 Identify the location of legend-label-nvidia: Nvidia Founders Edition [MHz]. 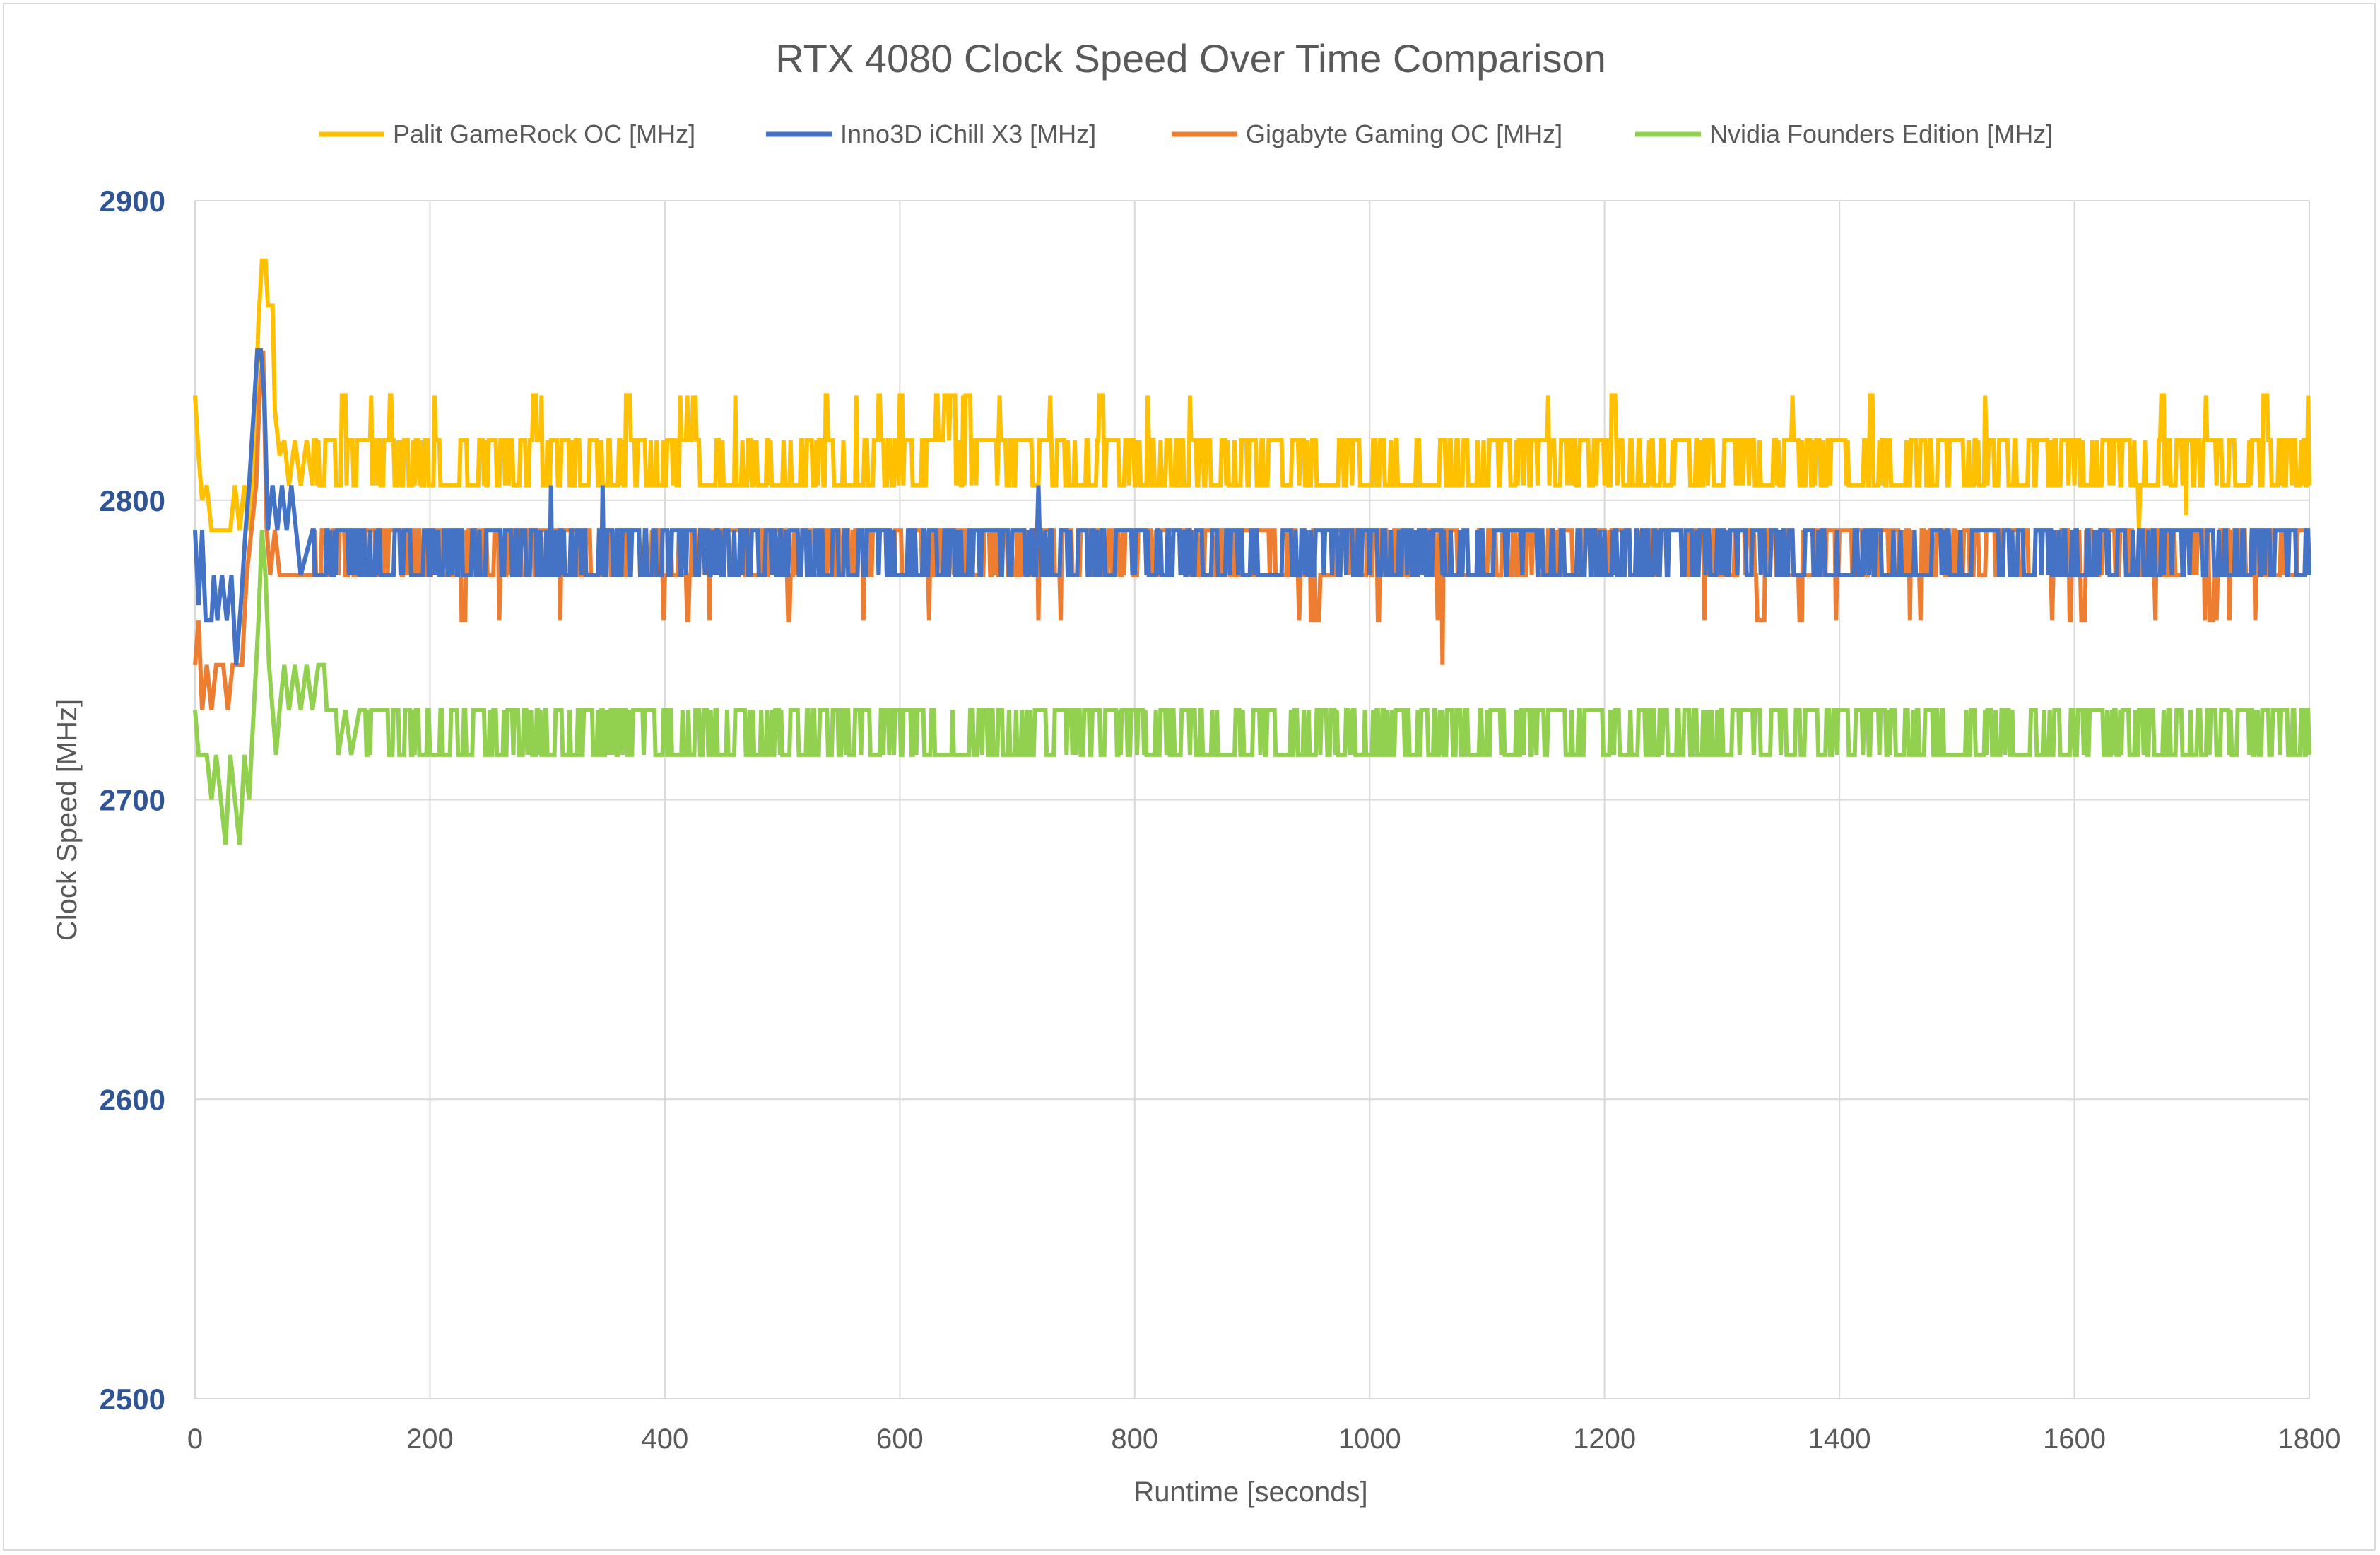
(1881, 133).